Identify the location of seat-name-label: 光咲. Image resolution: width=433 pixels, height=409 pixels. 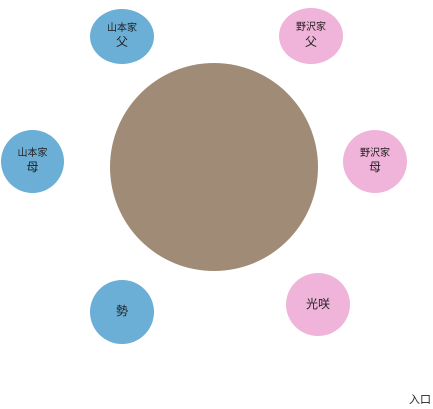
(317, 303).